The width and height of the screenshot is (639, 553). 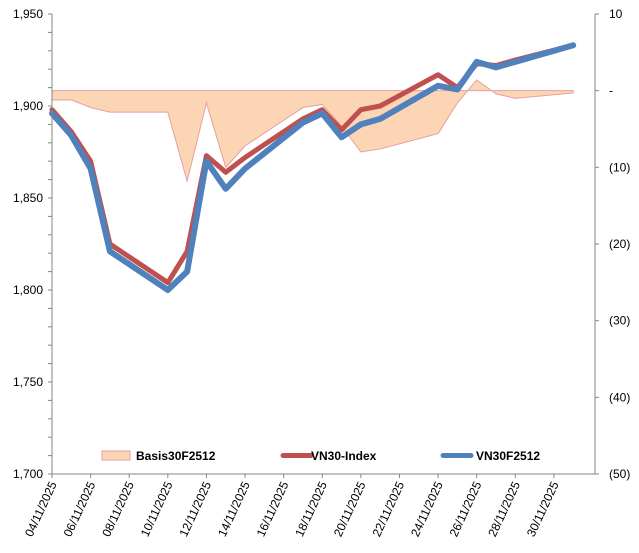 What do you see at coordinates (41, 509) in the screenshot?
I see `x-tick-label: 04/11/2025` at bounding box center [41, 509].